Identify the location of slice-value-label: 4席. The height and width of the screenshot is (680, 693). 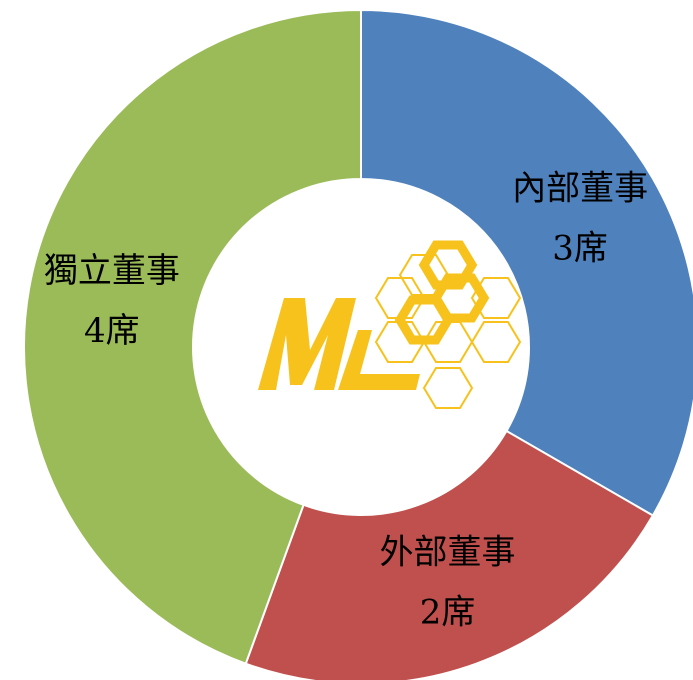
(112, 331).